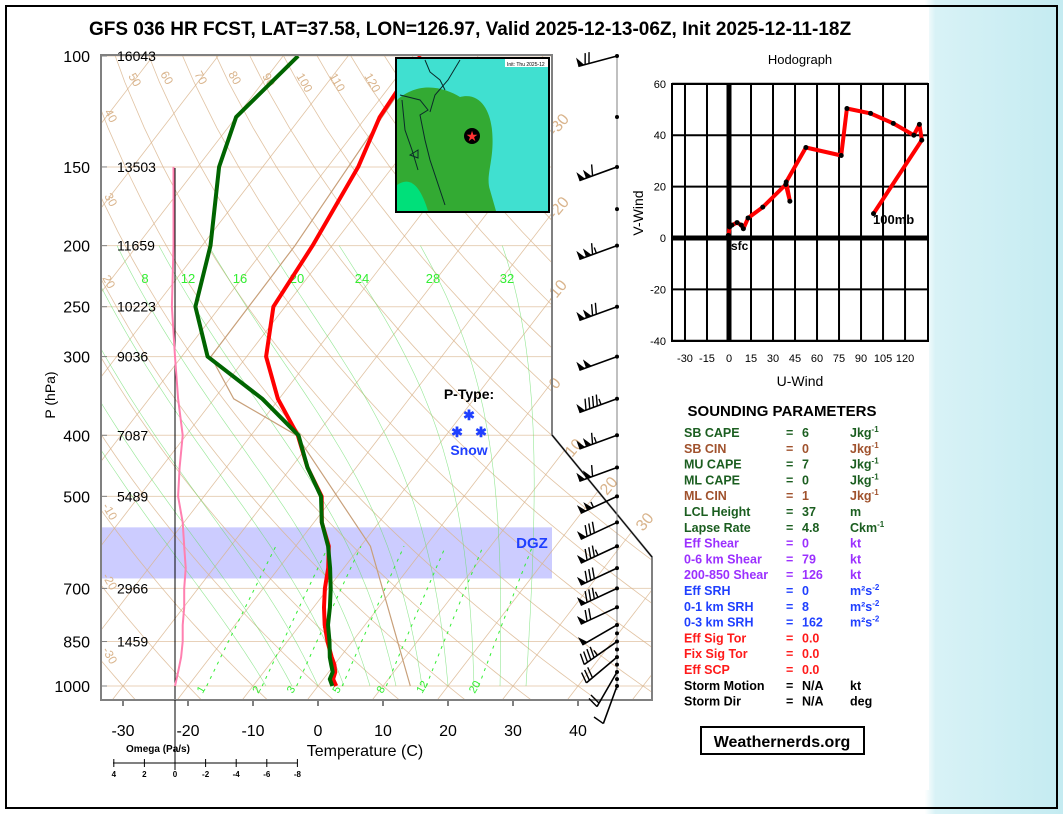 The image size is (1063, 814). What do you see at coordinates (256, 689) in the screenshot?
I see `mixing-ratio-label: 2` at bounding box center [256, 689].